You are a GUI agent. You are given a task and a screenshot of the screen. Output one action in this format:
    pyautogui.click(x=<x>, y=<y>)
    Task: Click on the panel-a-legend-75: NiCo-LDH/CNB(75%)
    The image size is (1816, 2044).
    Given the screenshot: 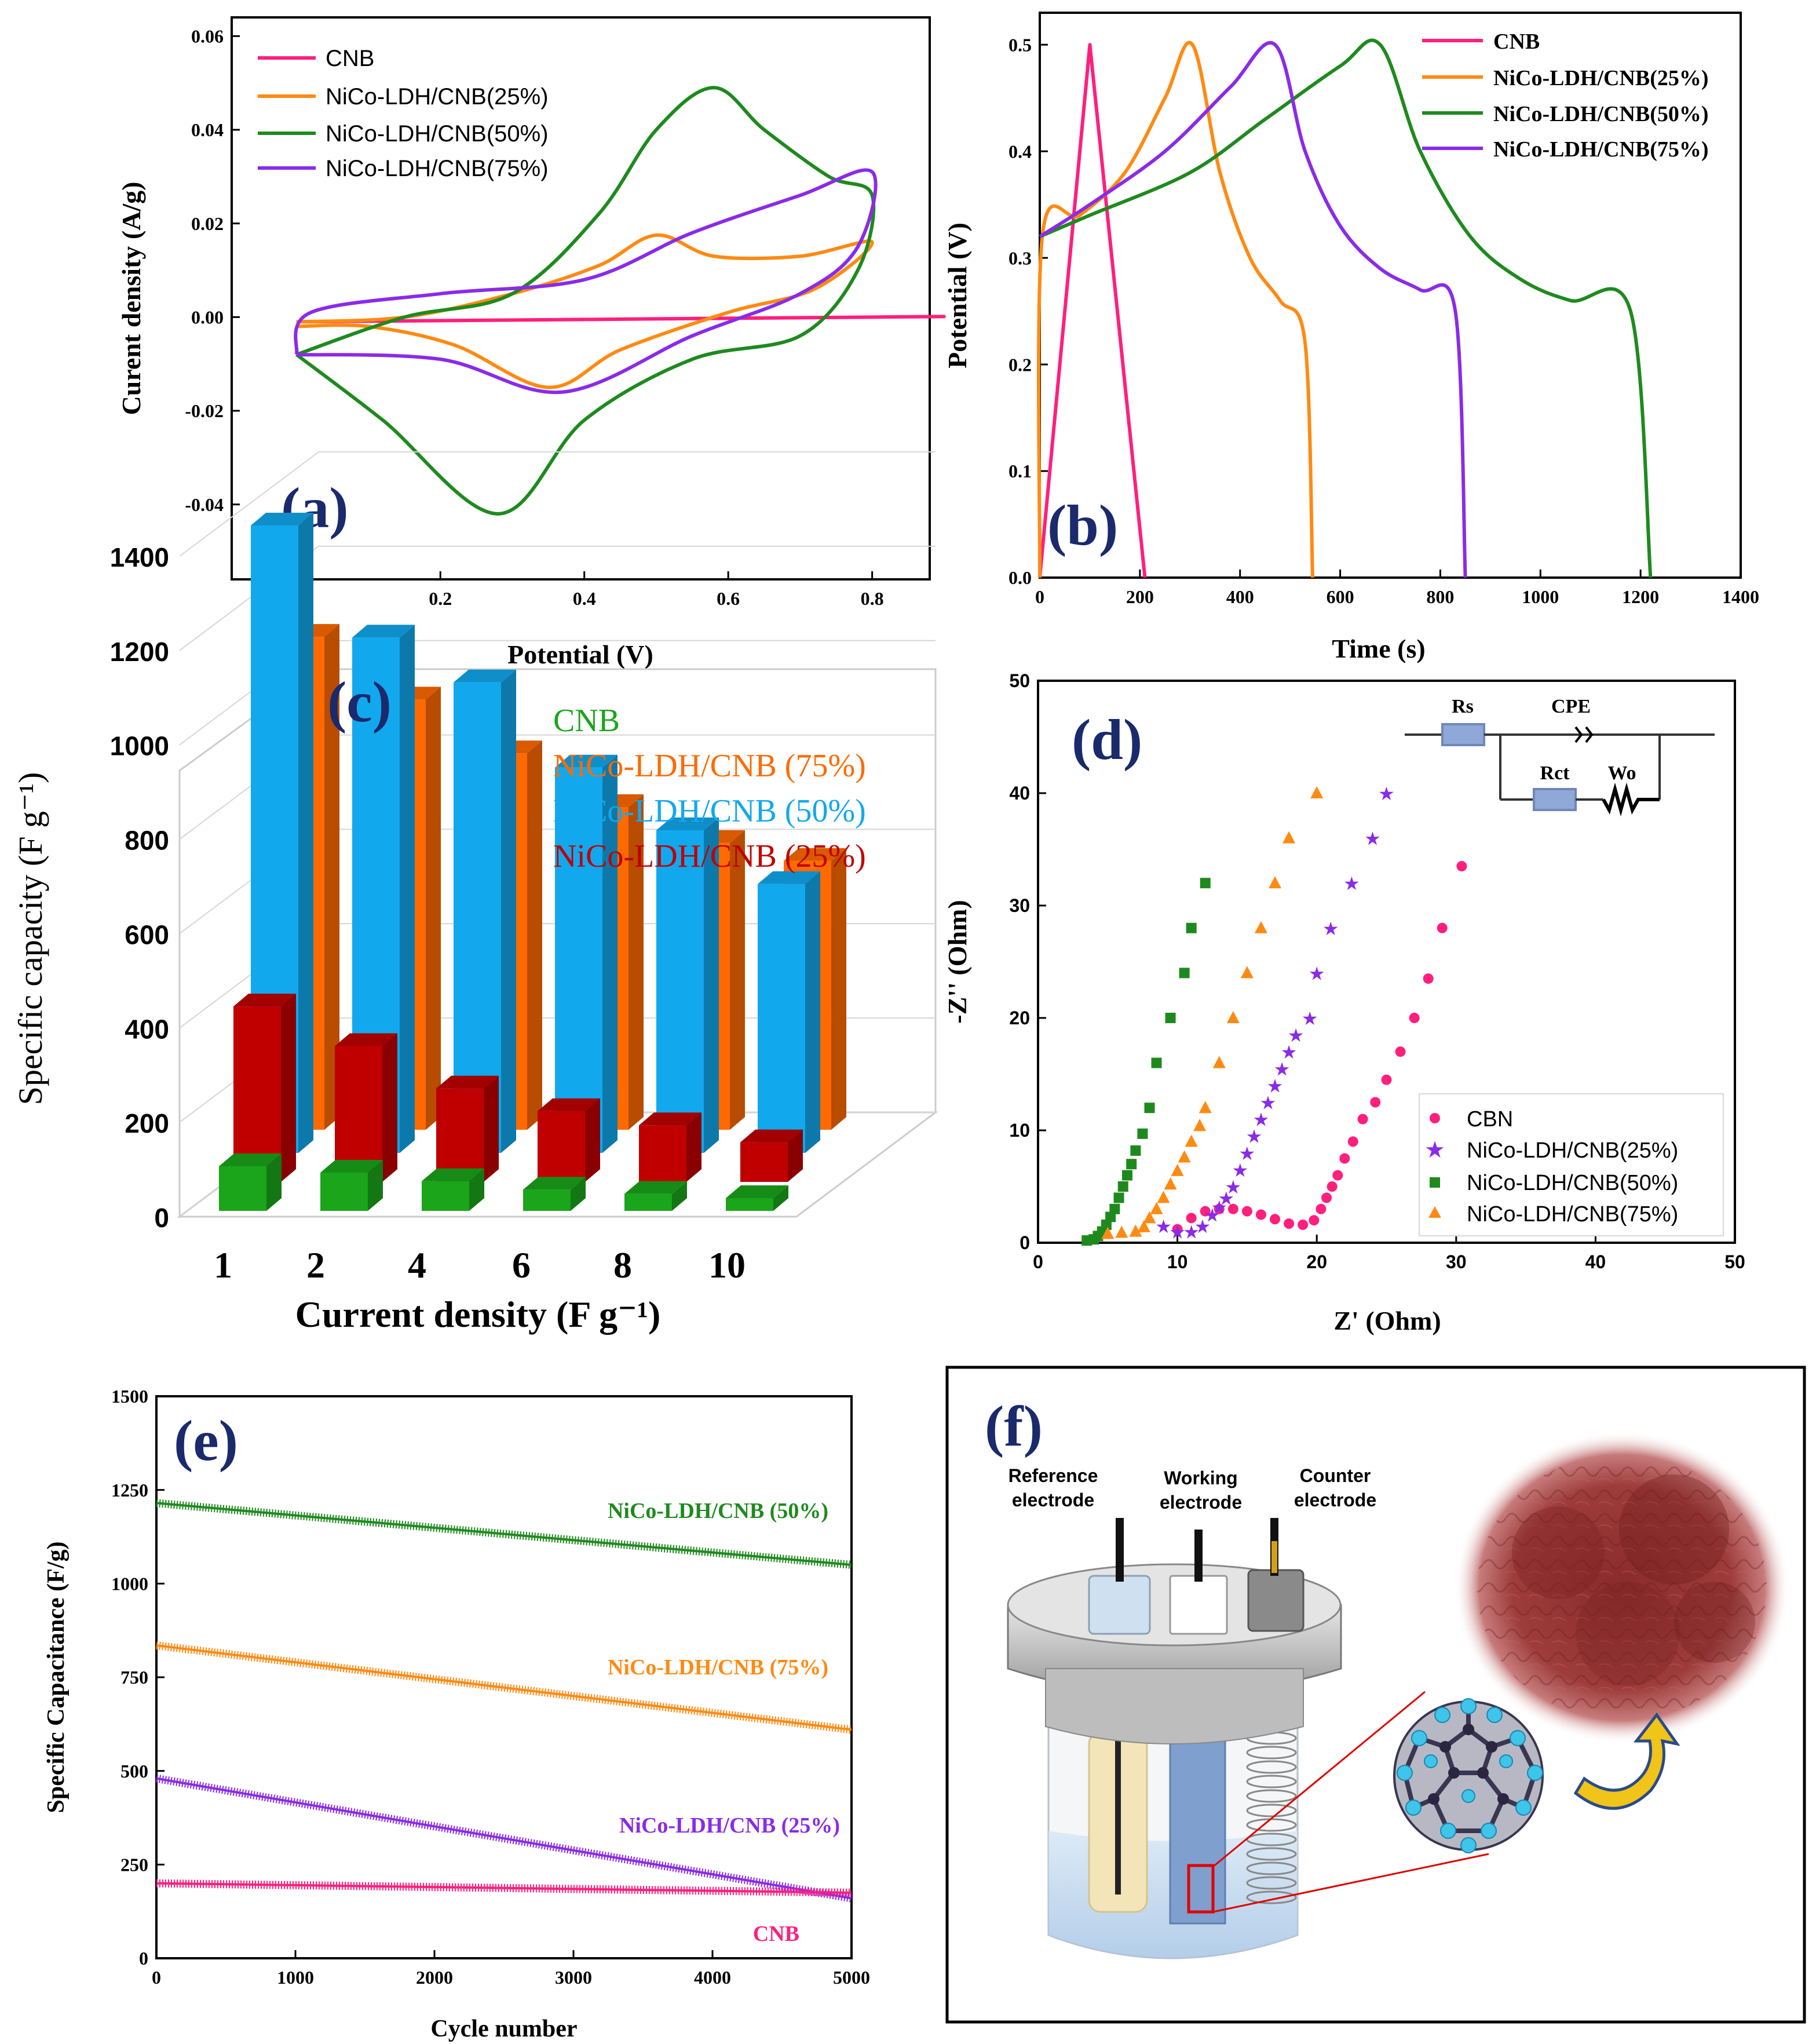 What is the action you would take?
    pyautogui.click(x=437, y=169)
    